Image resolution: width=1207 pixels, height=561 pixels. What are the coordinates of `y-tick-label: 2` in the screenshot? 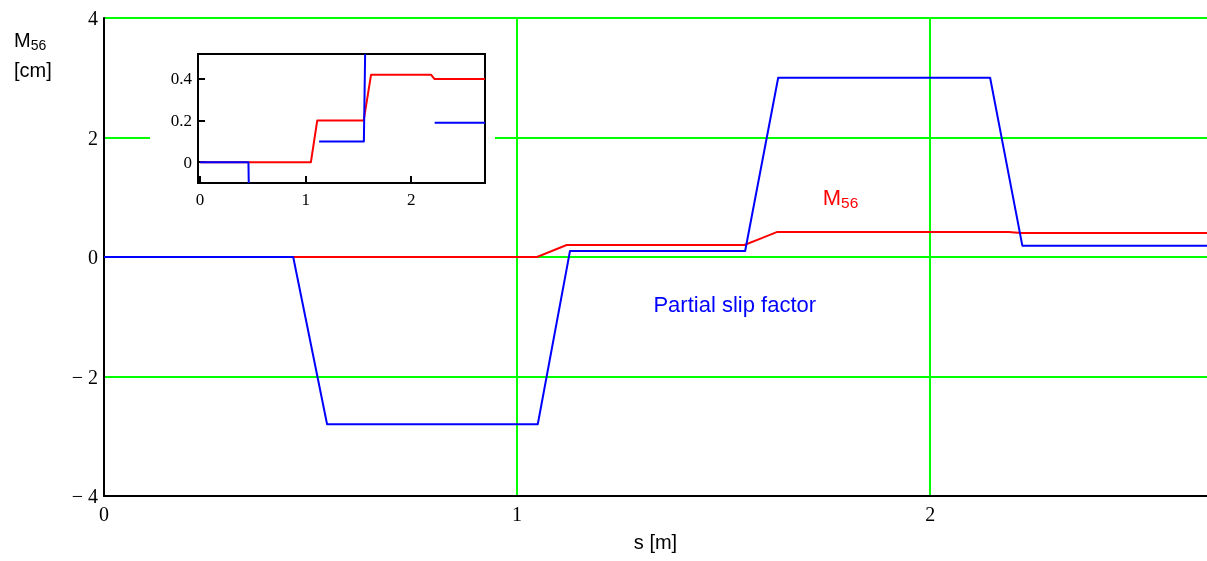 It's located at (93, 137).